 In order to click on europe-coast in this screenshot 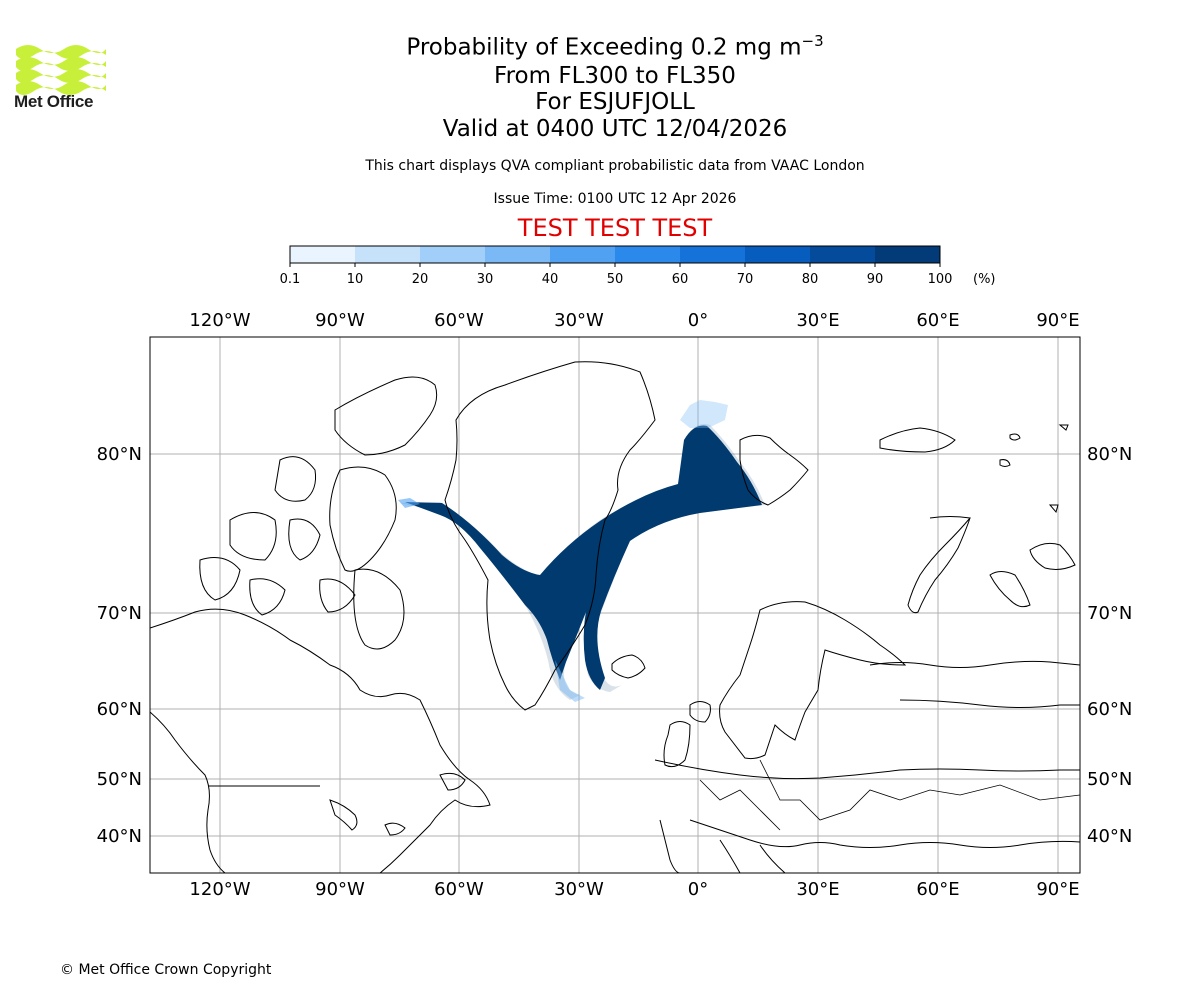, I will do `click(813, 680)`.